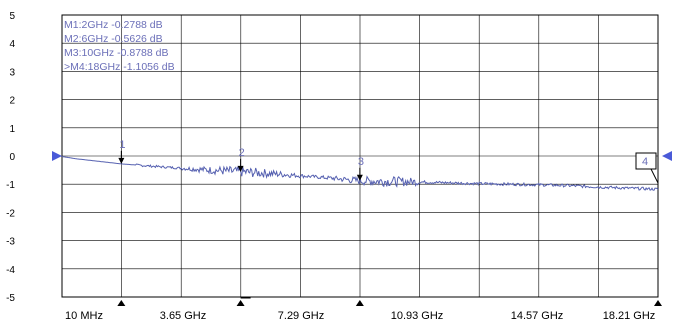  I want to click on y-axis-ticks: 5 4 3 2 1 0 -1 -2 -3 -4 -5, so click(10, 157).